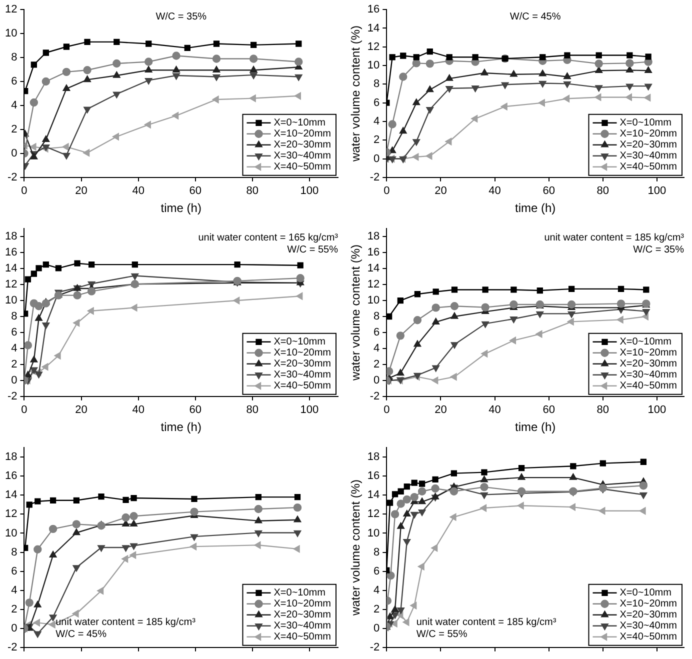 This screenshot has width=692, height=659. What do you see at coordinates (268, 238) in the screenshot?
I see `annotation: unit water content = 165 kg/cm³` at bounding box center [268, 238].